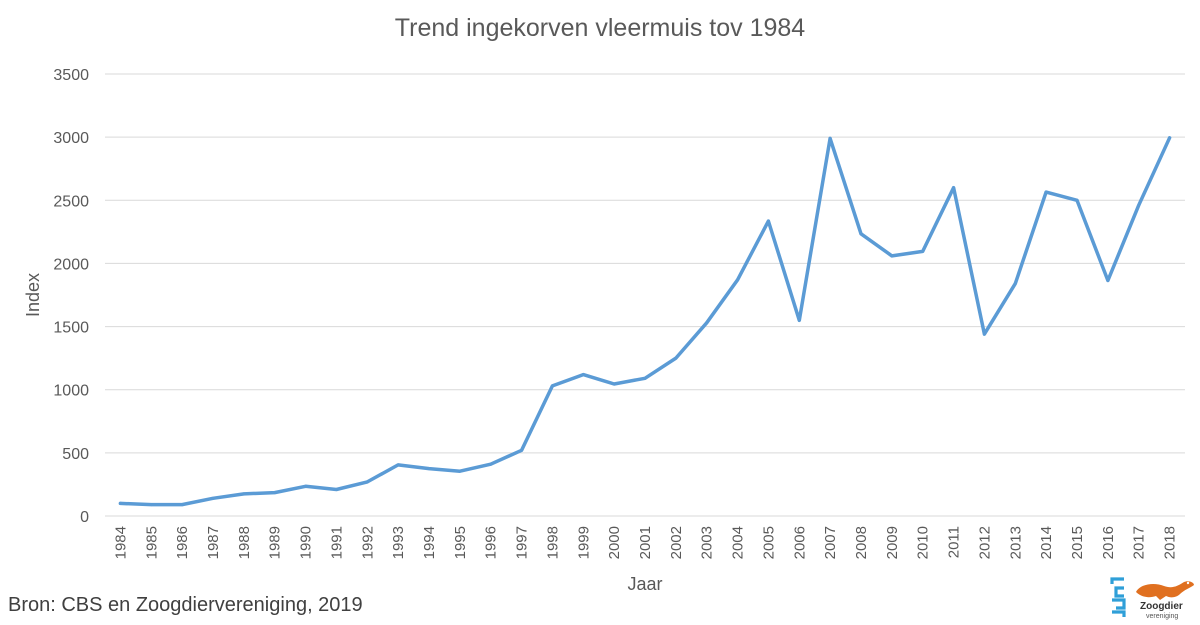  I want to click on cbs-zoogdiervereniging-logo: Zoogdier vereniging, so click(1153, 598).